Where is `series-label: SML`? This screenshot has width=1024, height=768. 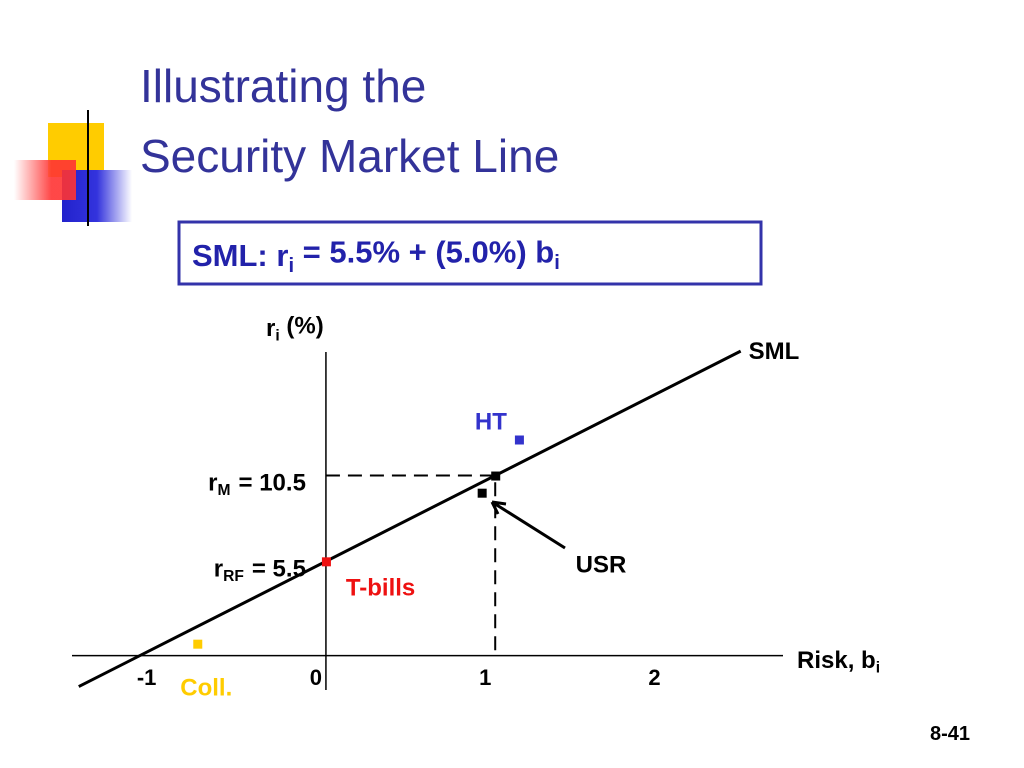 series-label: SML is located at coordinates (774, 351).